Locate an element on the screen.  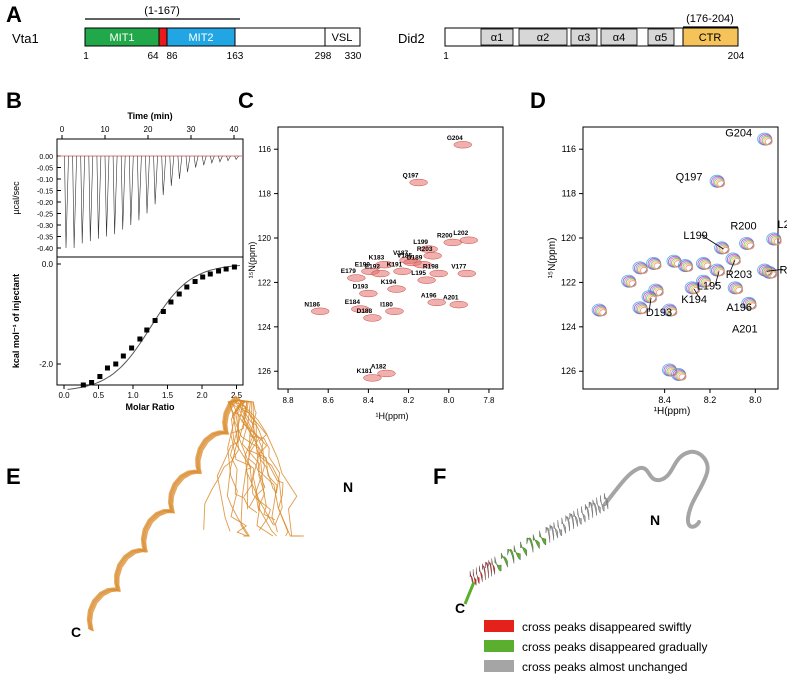
hsqc-c-peak-label: V187 is located at coordinates (401, 253).